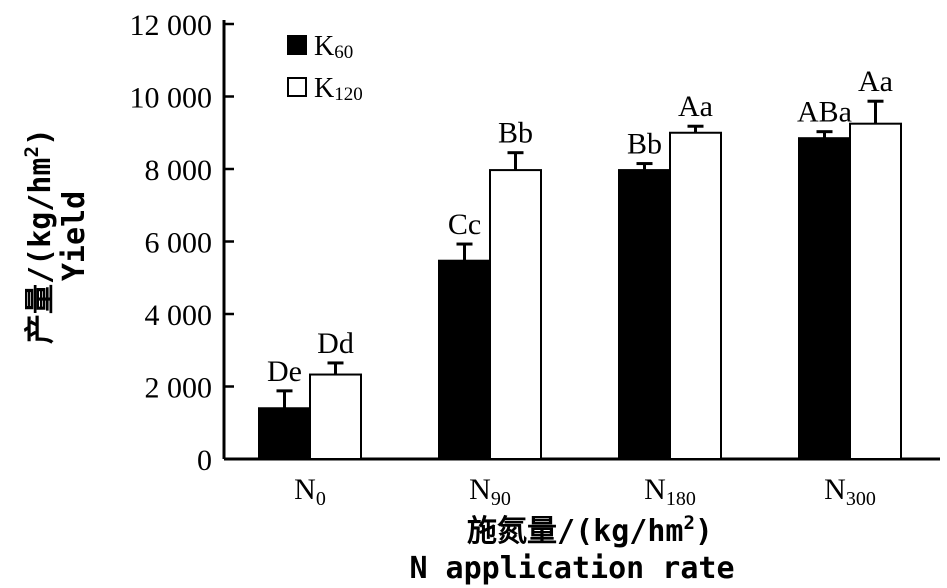 This screenshot has width=947, height=588. I want to click on x-tick-label: N180, so click(670, 491).